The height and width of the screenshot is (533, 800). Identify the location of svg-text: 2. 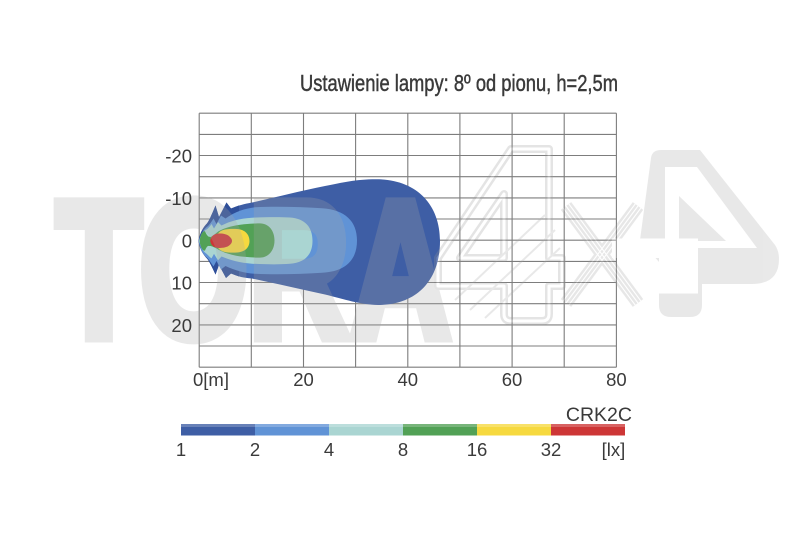
(255, 449).